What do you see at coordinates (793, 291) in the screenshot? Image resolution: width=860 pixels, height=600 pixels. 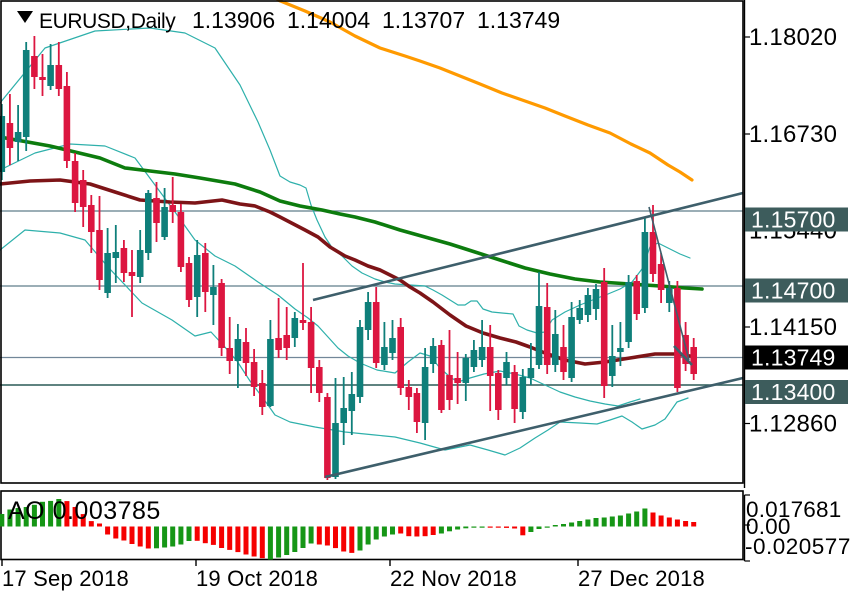 I see `svg-text: 1.14700` at bounding box center [793, 291].